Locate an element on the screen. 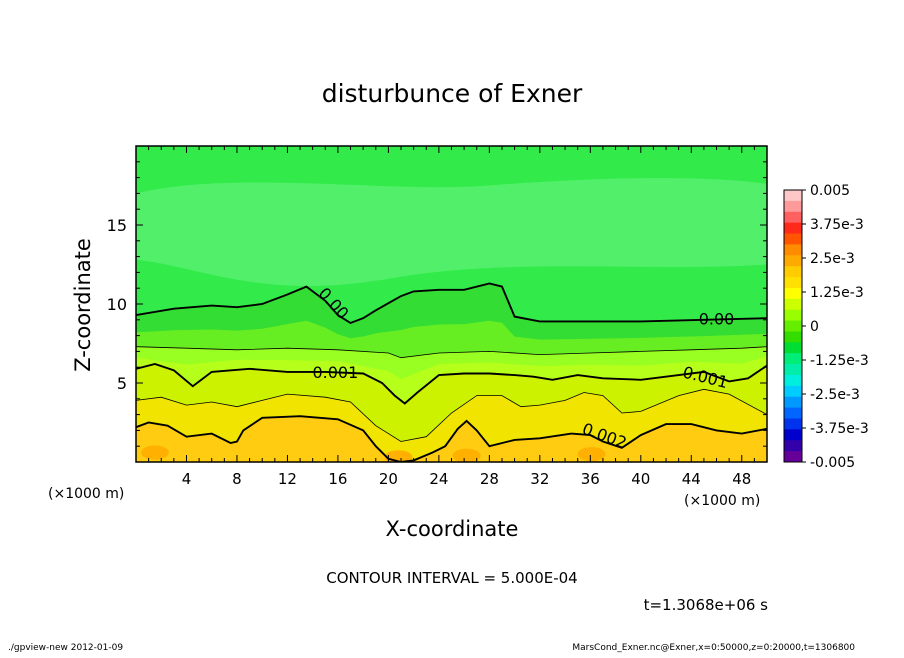 This screenshot has width=904, height=658. x-tick-label: 48 is located at coordinates (741, 479).